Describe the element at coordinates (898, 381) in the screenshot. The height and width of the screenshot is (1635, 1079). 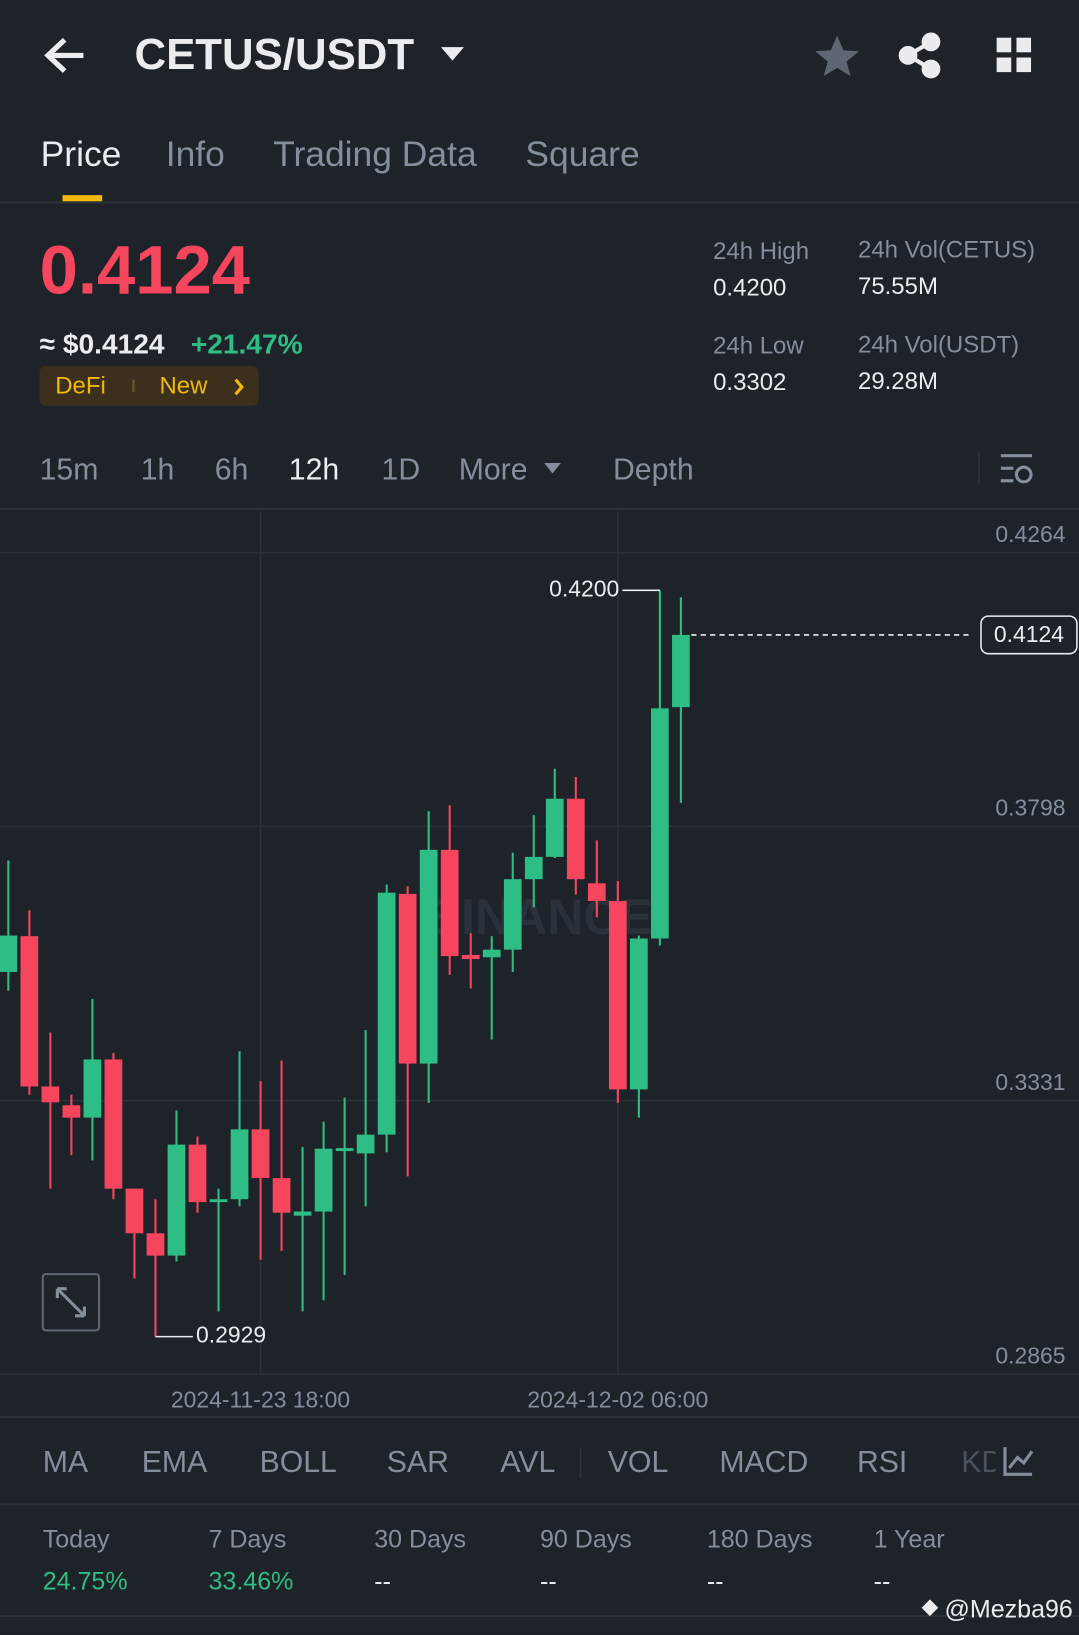
I see `stat-value: 29.28M` at that location.